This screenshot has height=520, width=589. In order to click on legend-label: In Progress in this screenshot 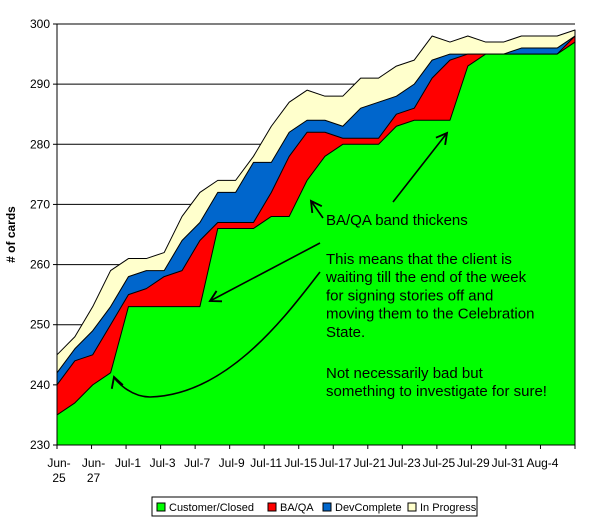, I will do `click(448, 508)`.